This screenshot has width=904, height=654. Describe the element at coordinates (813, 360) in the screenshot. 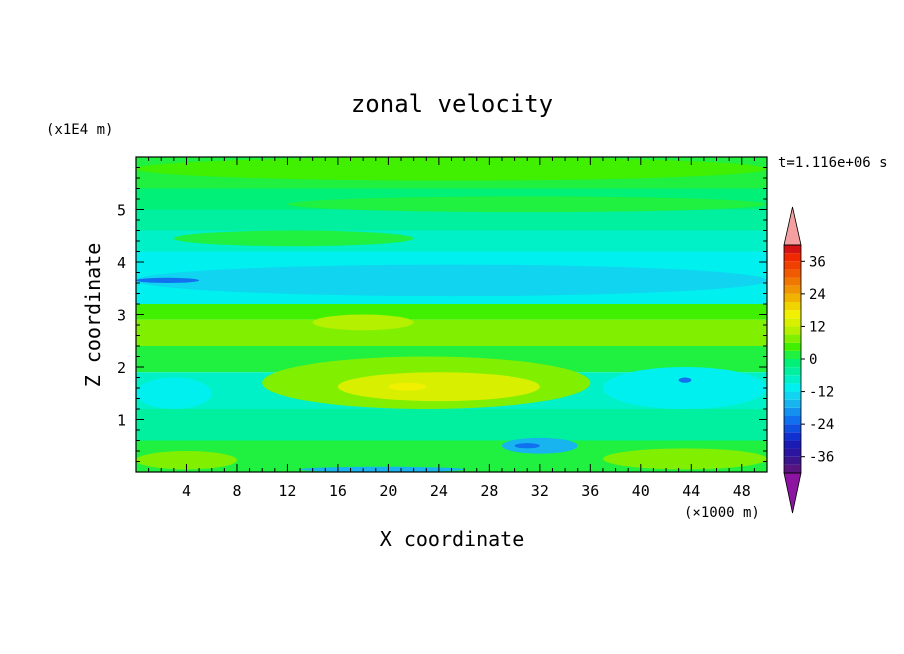

I see `colorbar-tick-label: 0` at that location.